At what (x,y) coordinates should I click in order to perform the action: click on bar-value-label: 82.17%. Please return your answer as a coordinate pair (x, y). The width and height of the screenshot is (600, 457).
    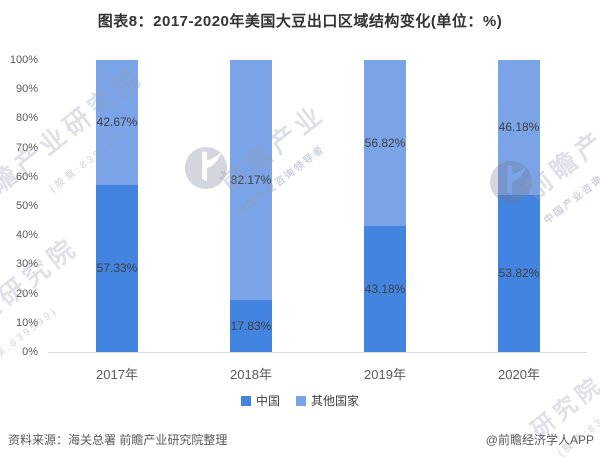
    Looking at the image, I should click on (251, 179).